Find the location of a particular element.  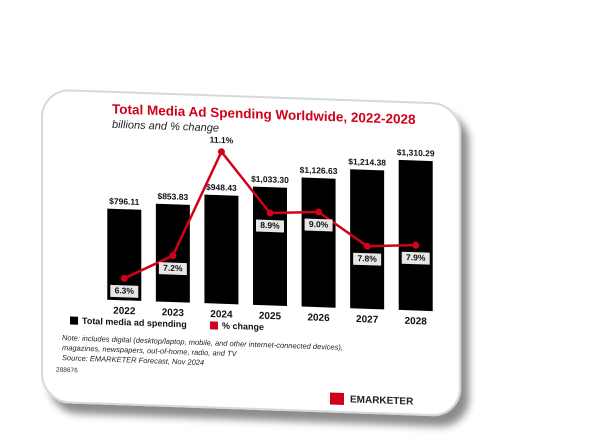

x-tick-label: 2024 is located at coordinates (221, 315).